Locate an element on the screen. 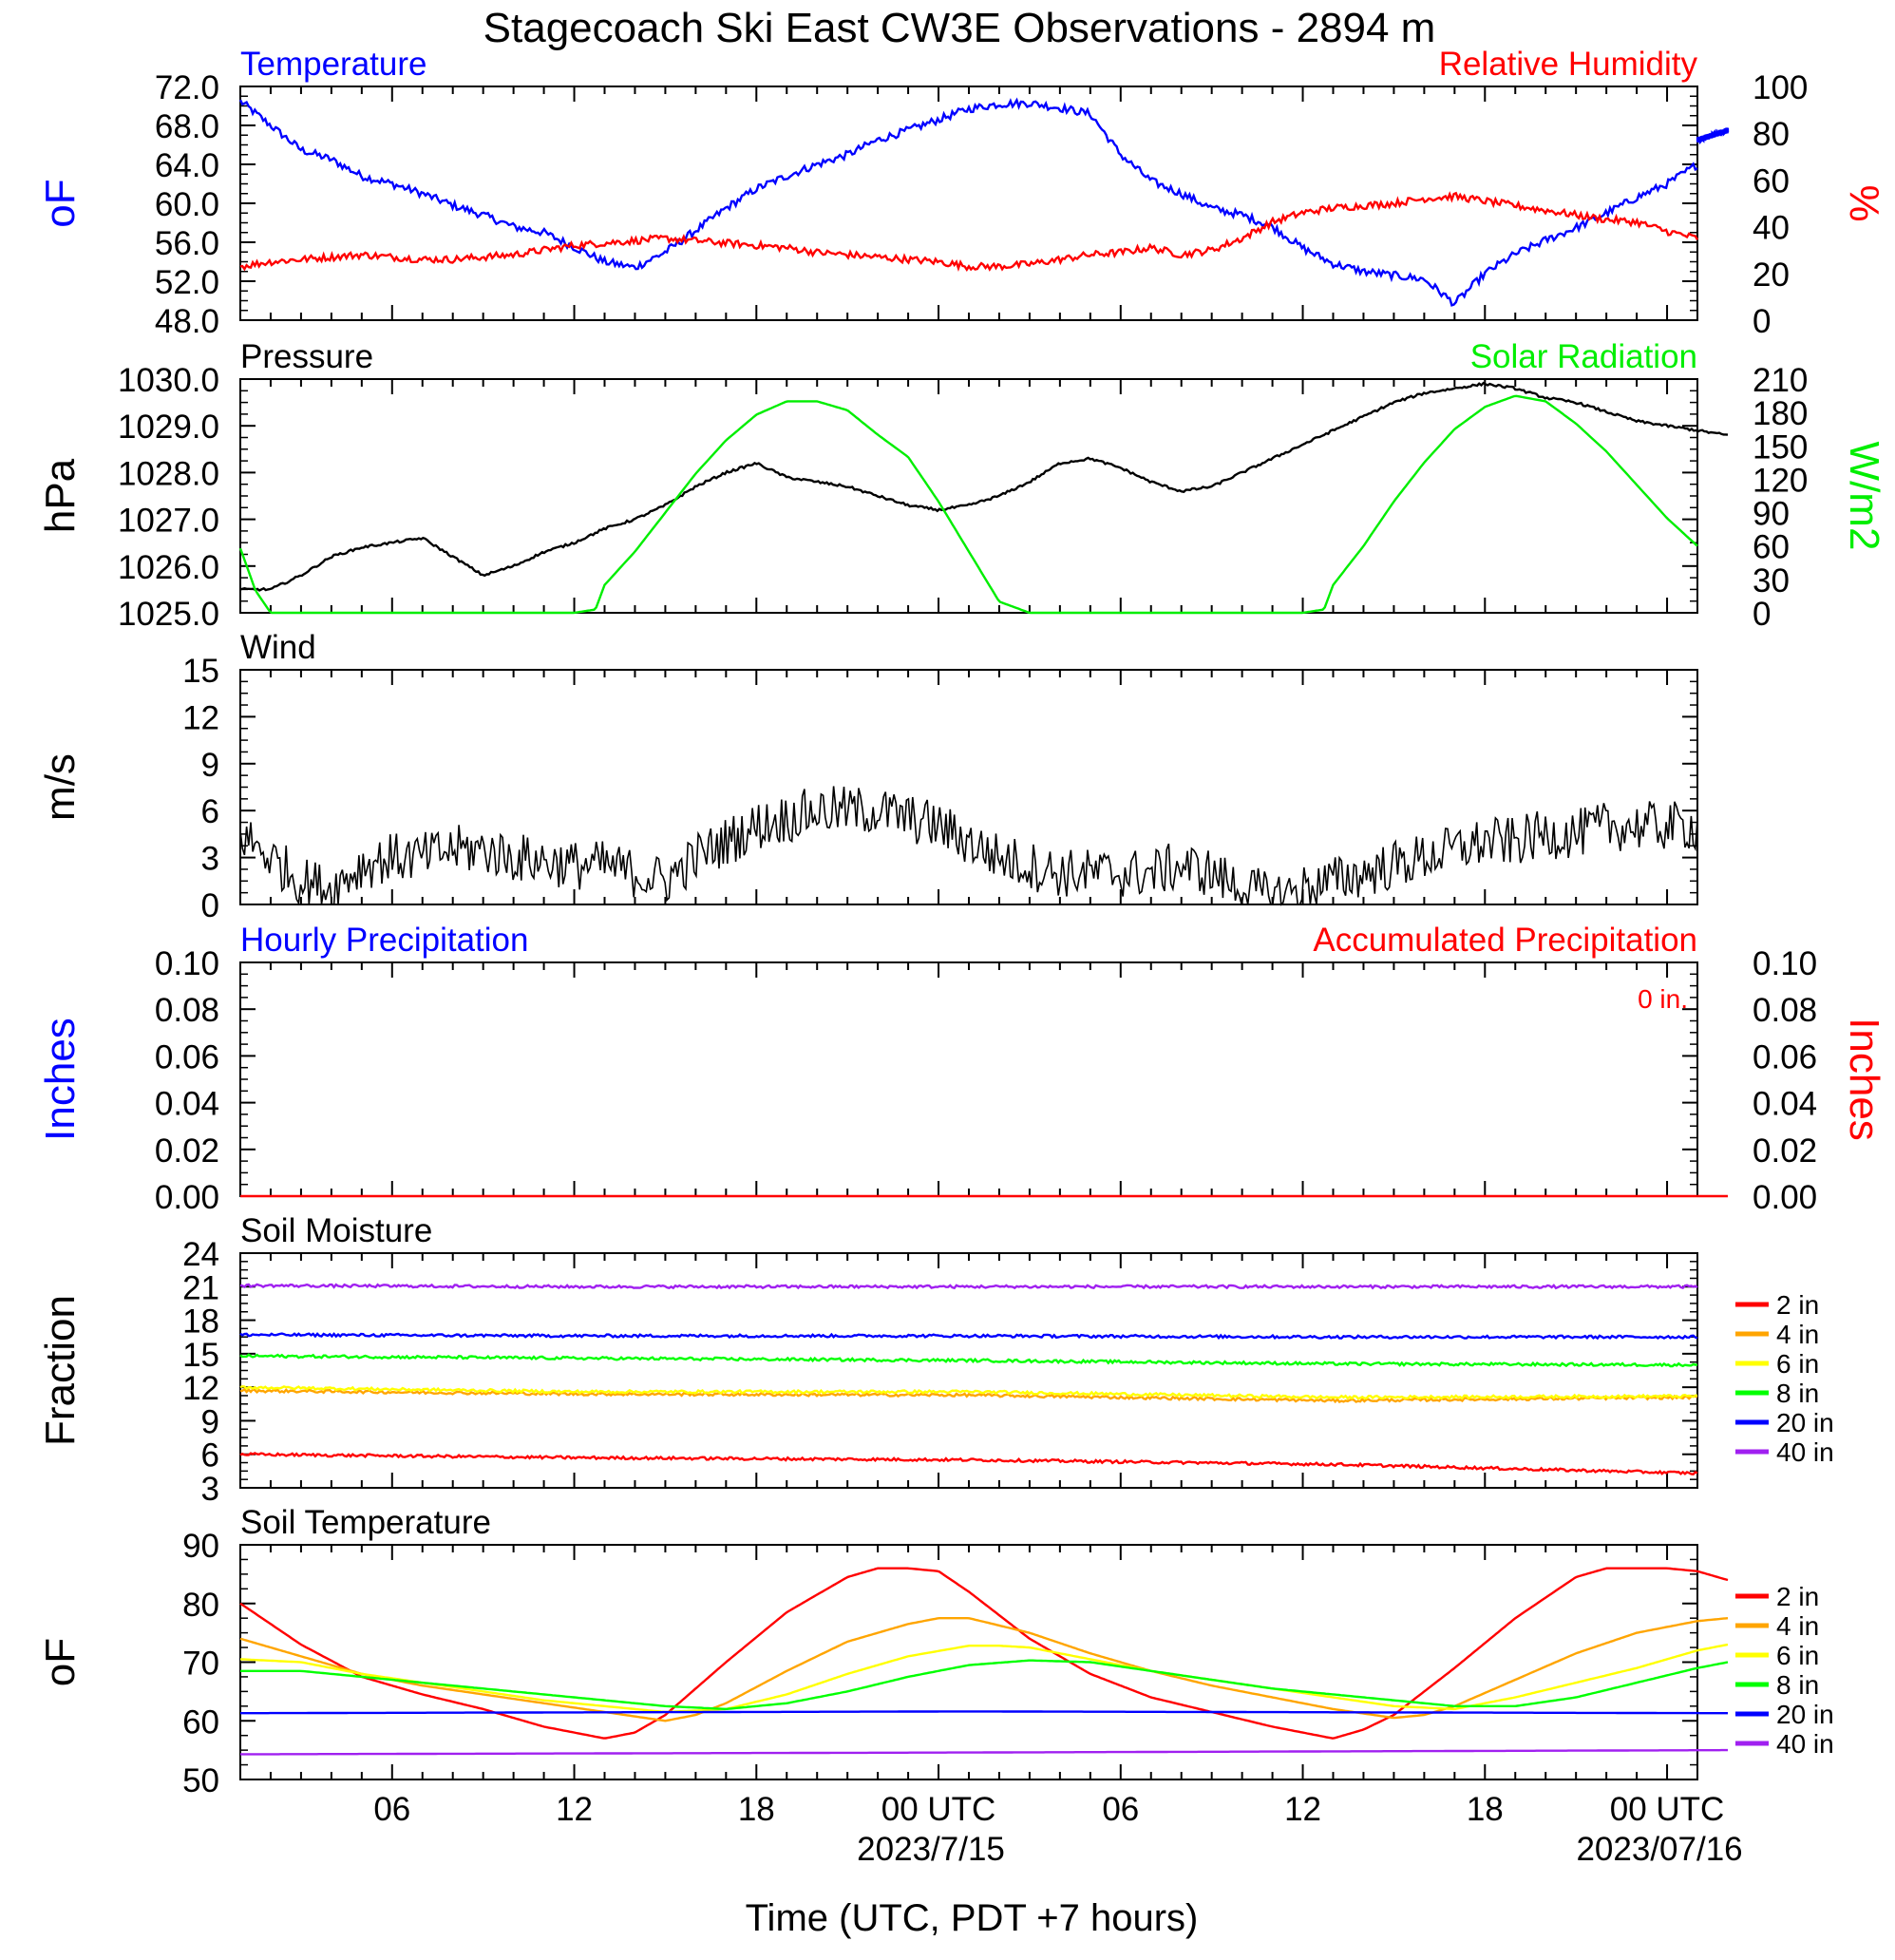 This screenshot has width=1895, height=1960. y-tick-label-temp_rh: 52.0 is located at coordinates (187, 282).